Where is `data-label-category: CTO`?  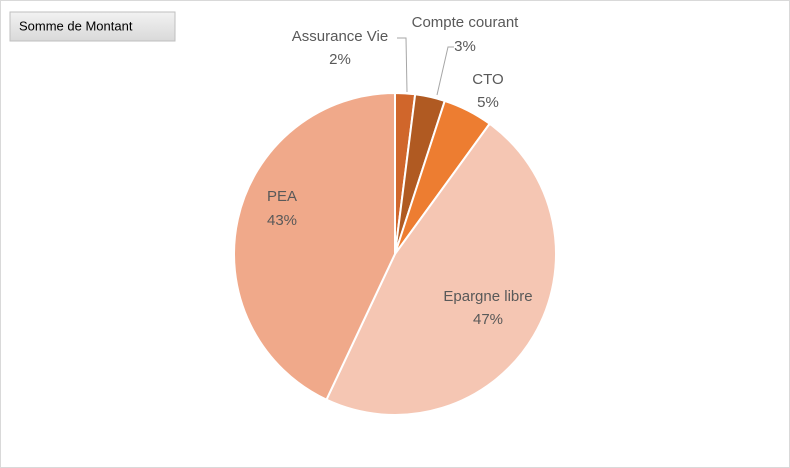 data-label-category: CTO is located at coordinates (487, 79).